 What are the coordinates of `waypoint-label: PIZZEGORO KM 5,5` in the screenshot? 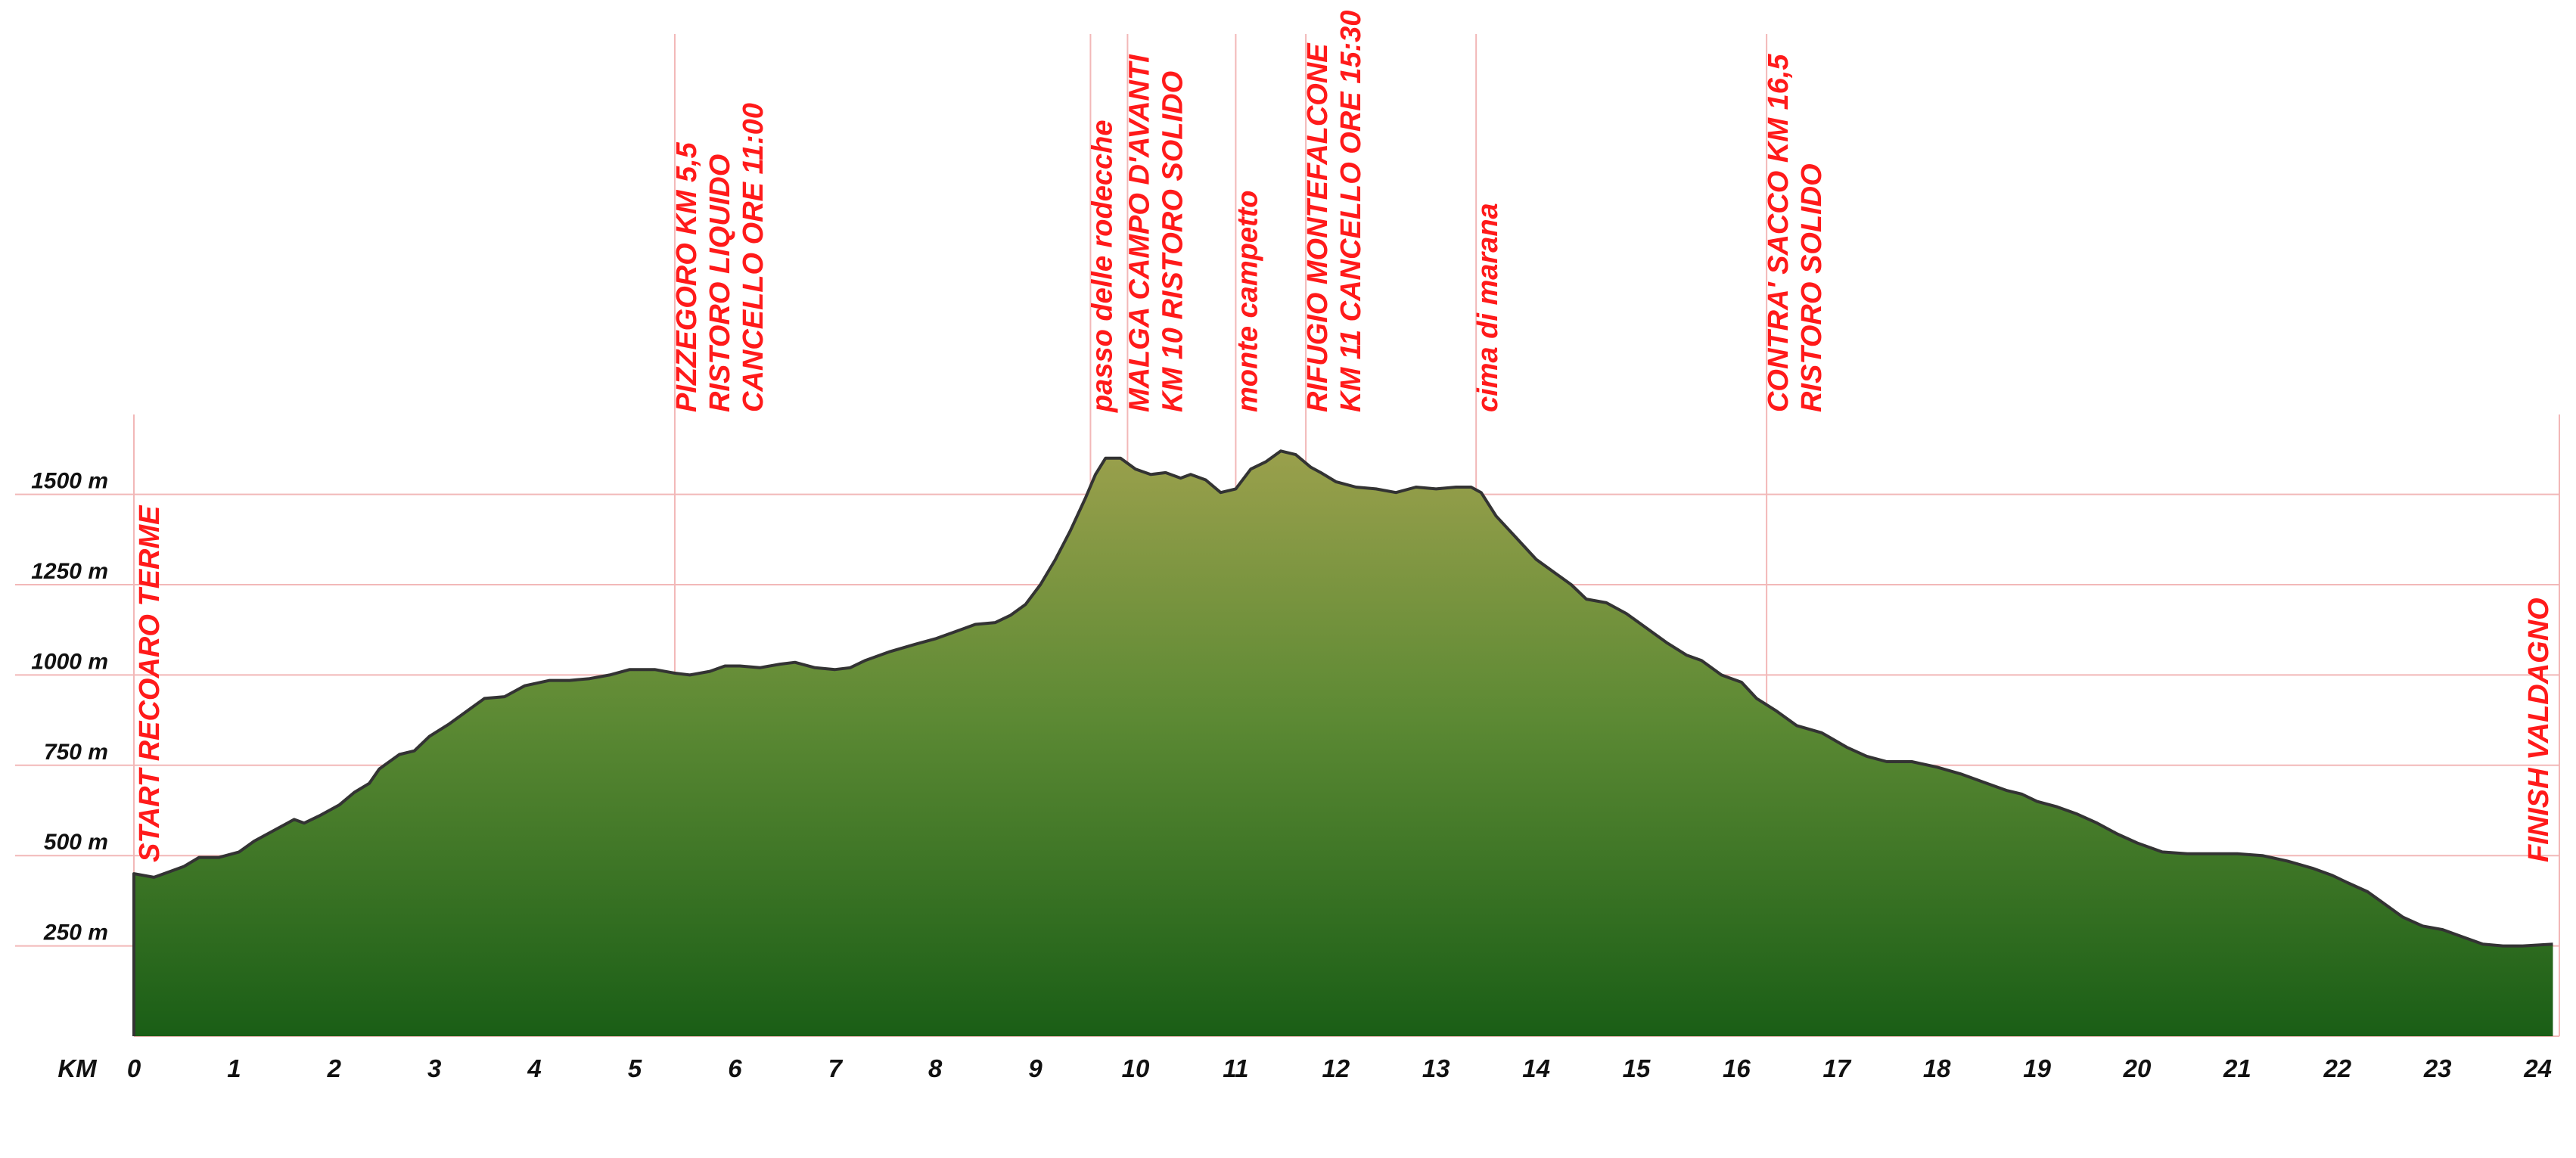 It's located at (687, 276).